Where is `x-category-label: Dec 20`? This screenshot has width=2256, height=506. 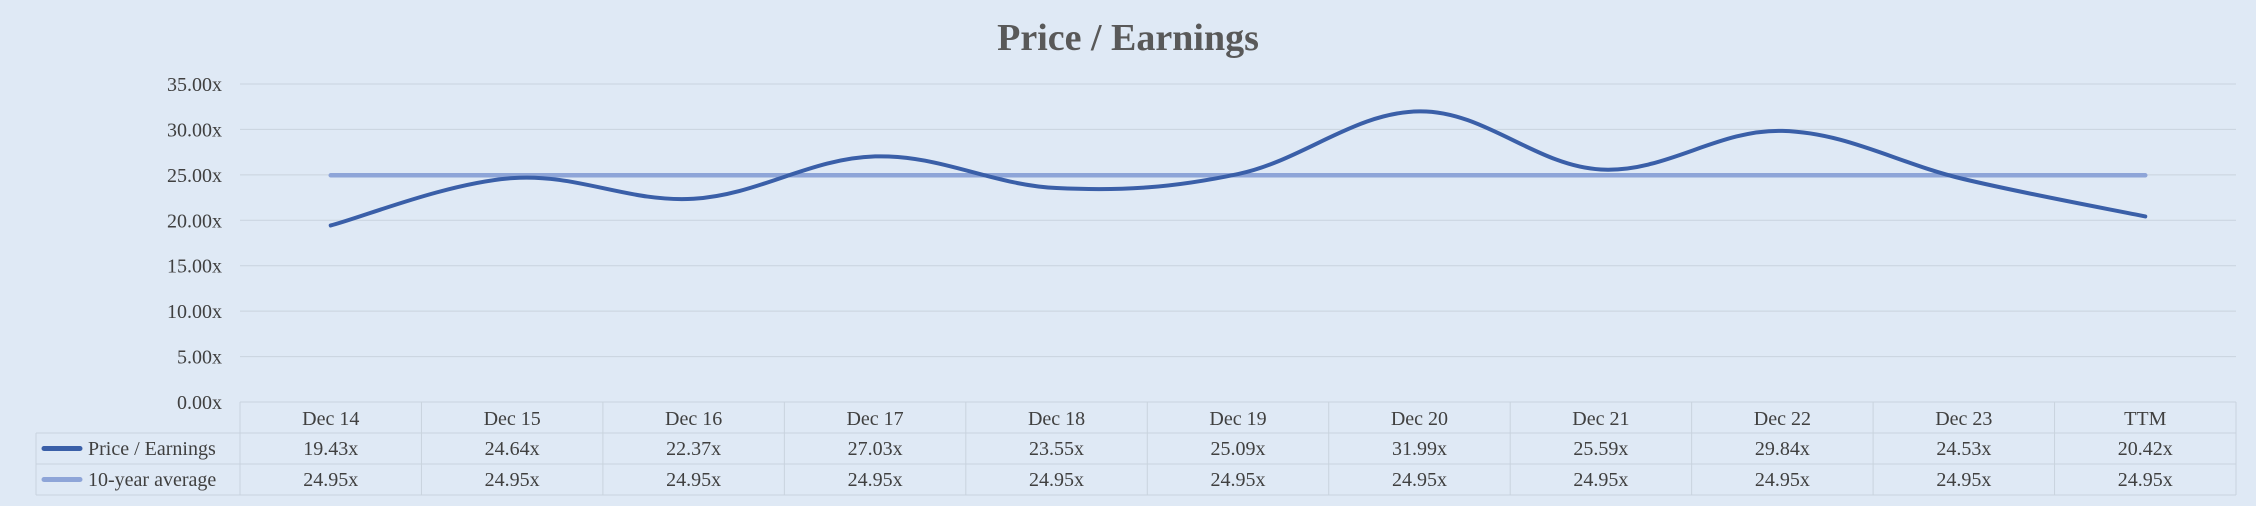
x-category-label: Dec 20 is located at coordinates (1419, 419).